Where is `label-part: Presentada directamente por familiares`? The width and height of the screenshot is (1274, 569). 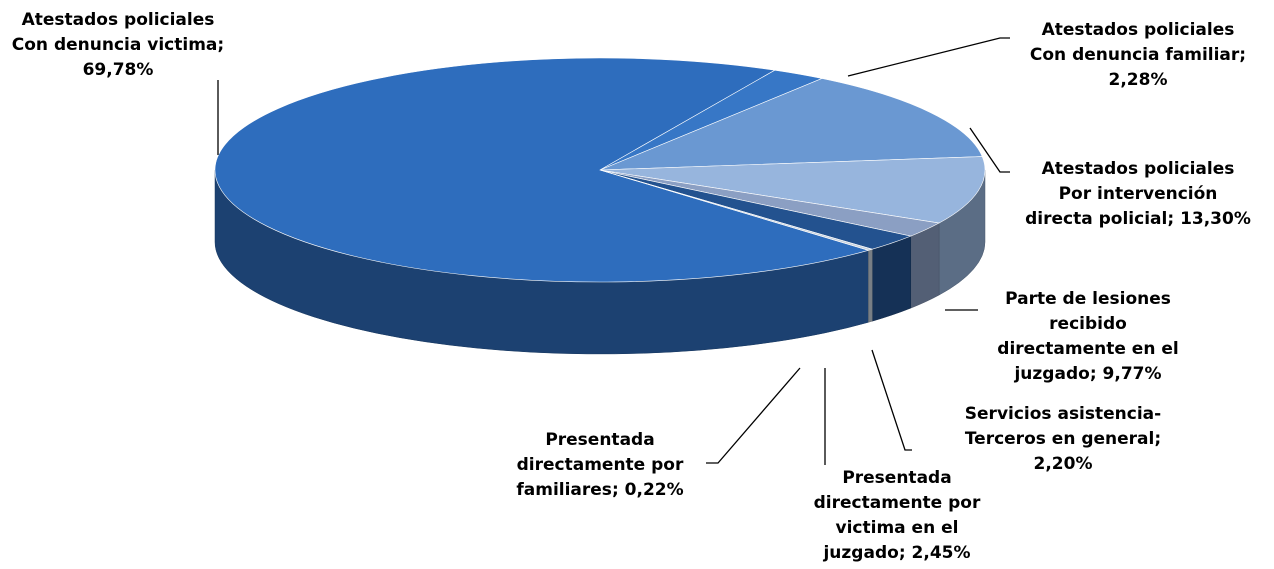
label-part: Presentada directamente por familiares is located at coordinates (600, 465).